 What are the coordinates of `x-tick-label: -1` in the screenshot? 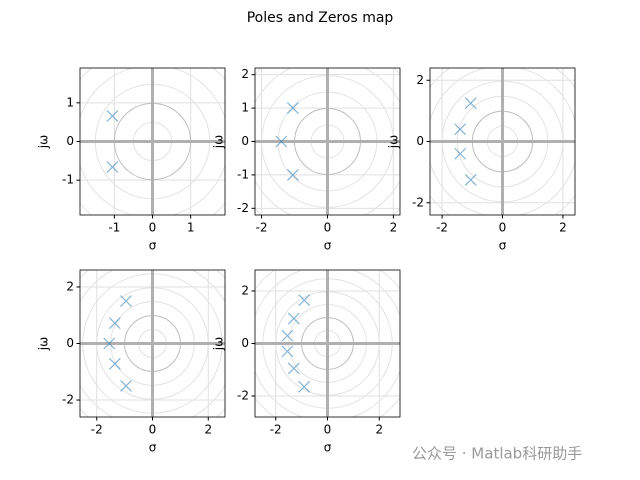 It's located at (114, 228).